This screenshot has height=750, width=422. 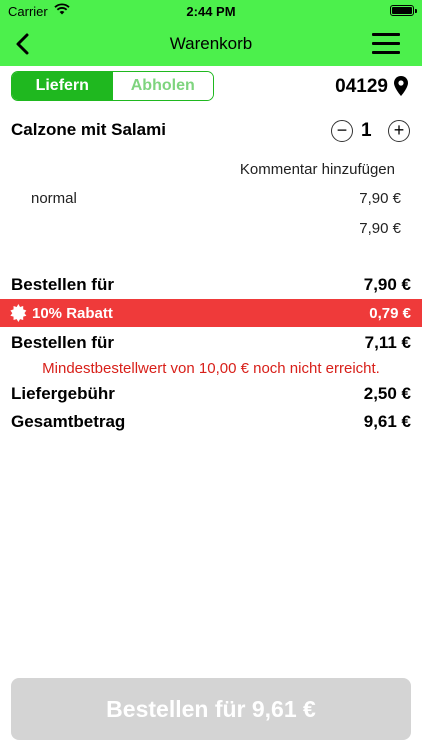 I want to click on quantity-value: 1, so click(x=366, y=130).